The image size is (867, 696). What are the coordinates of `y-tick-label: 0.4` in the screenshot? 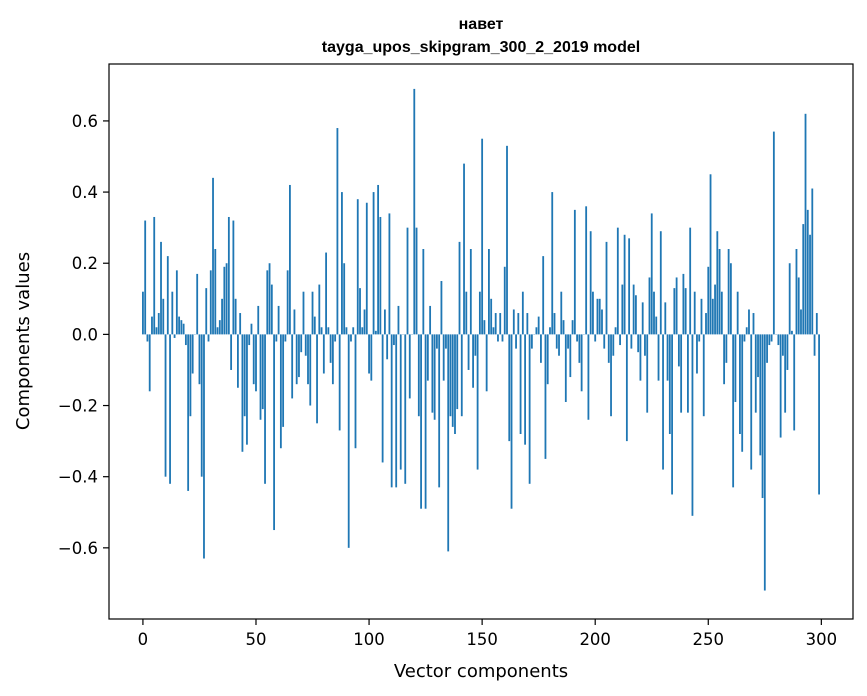 It's located at (85, 192).